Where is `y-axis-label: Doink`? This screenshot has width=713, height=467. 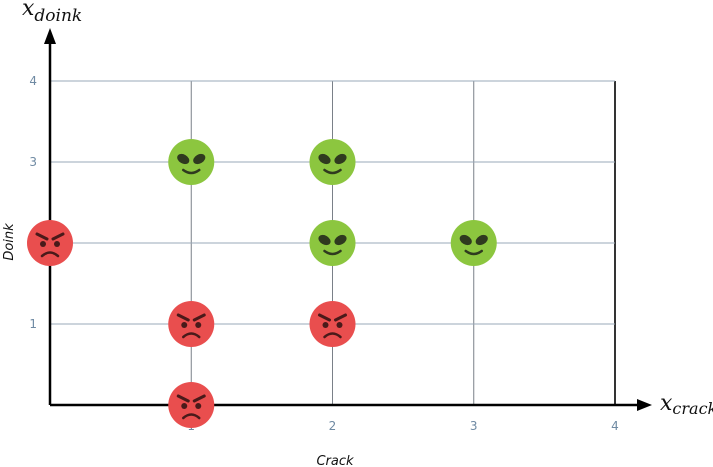
y-axis-label: Doink is located at coordinates (9, 242).